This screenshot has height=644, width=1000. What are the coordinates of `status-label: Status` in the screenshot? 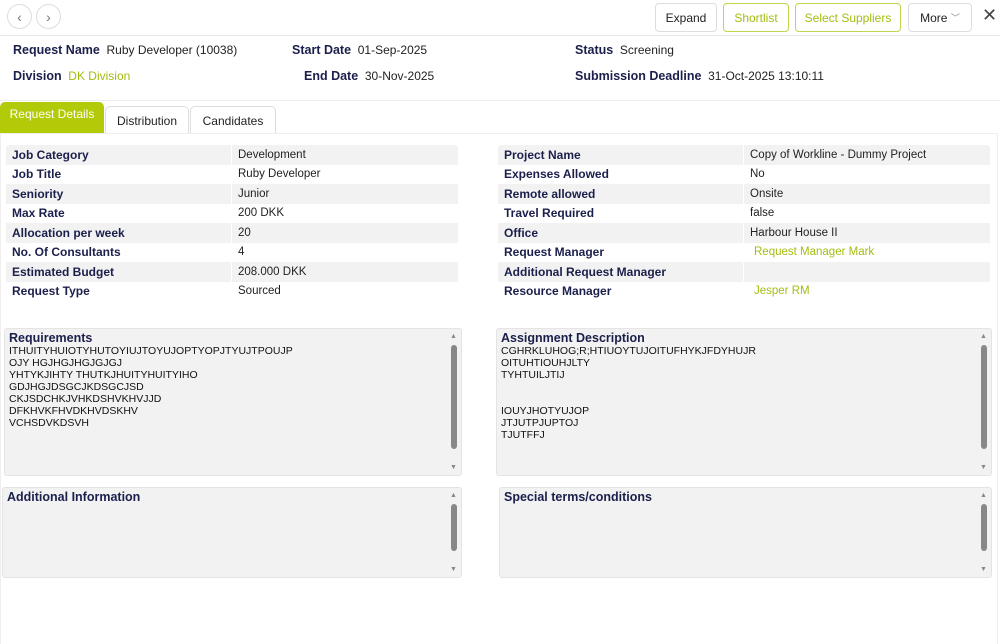 It's located at (594, 50).